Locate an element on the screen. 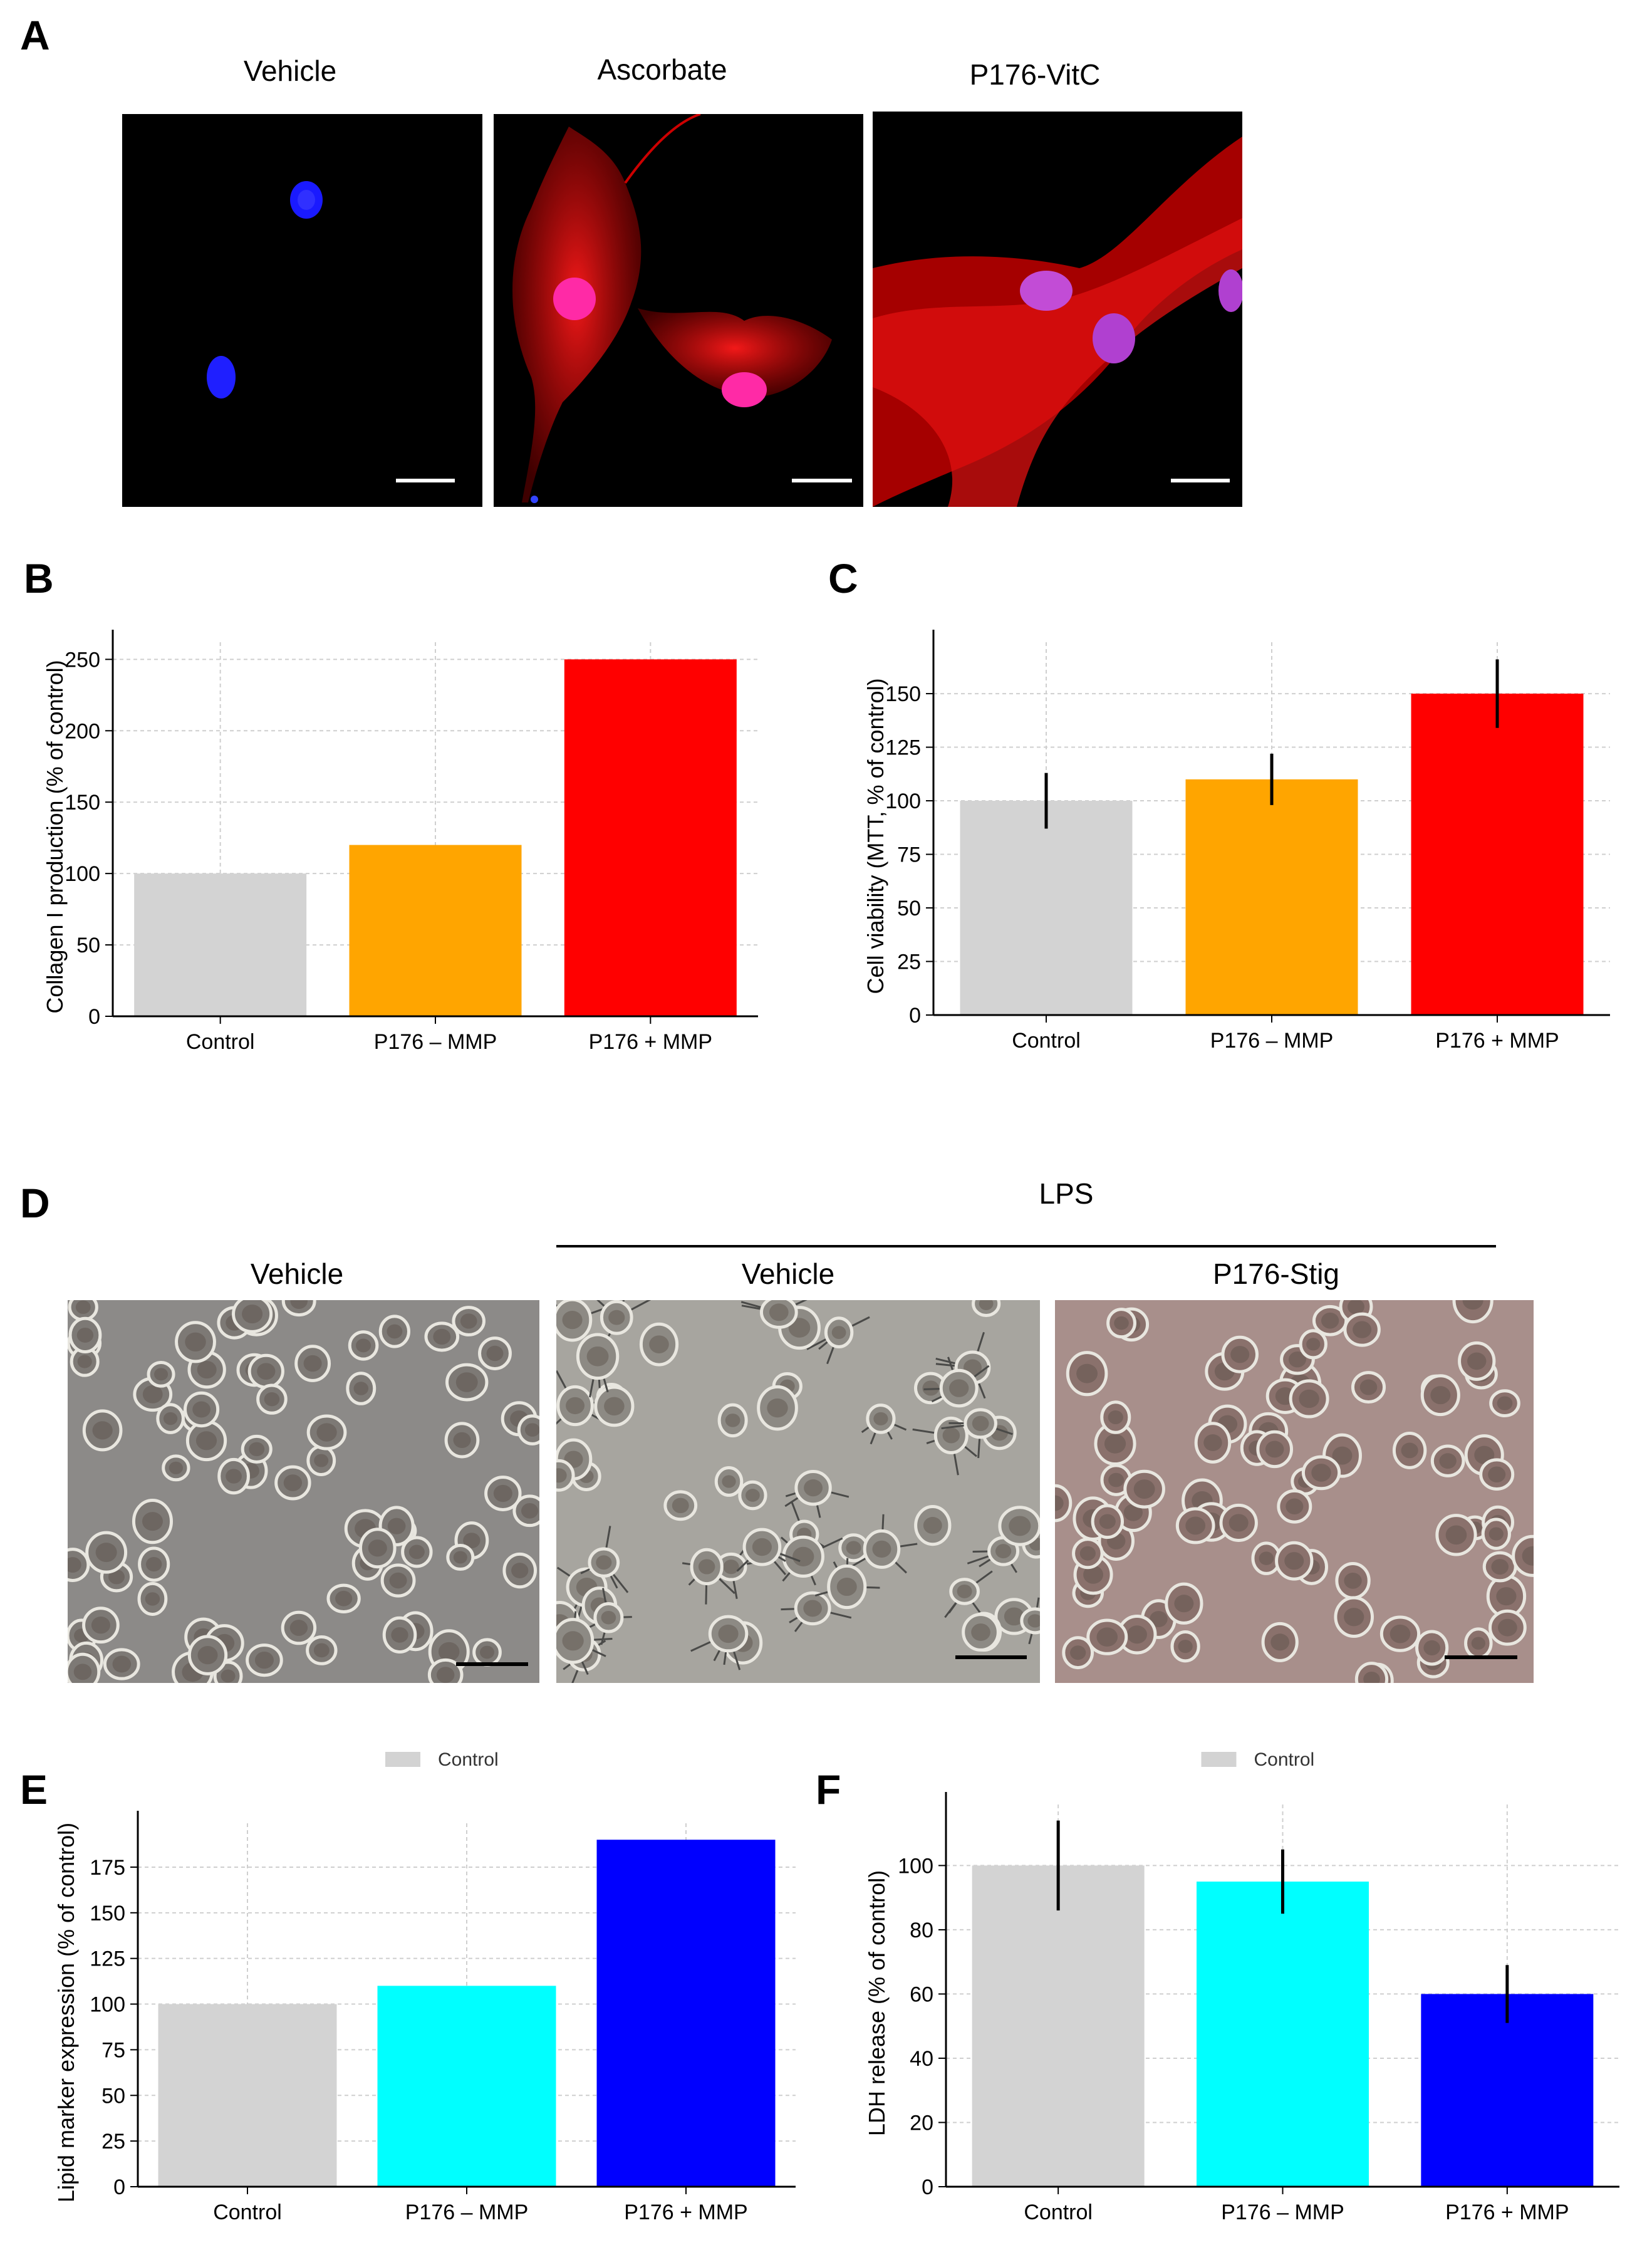 The image size is (1652, 2255). lps-group-line is located at coordinates (1026, 1246).